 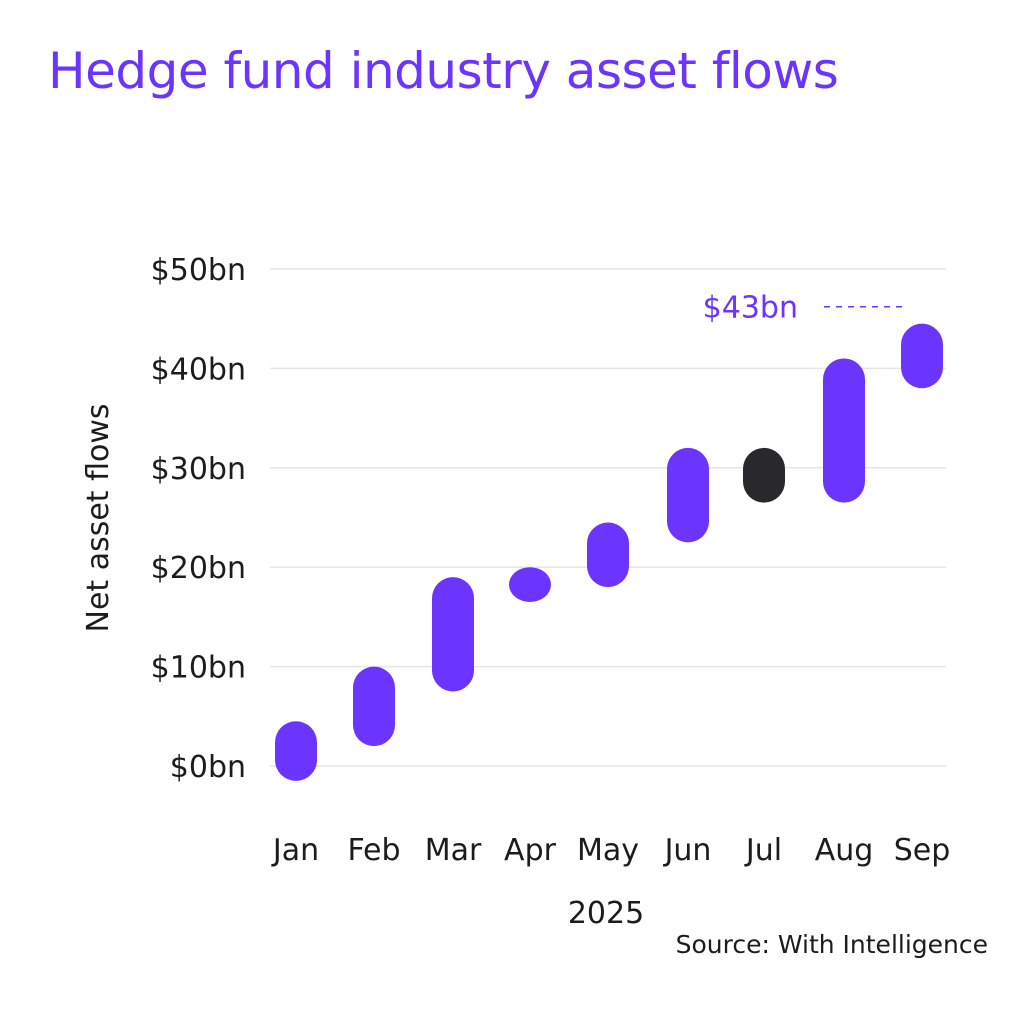 I want to click on y-axis-title: Net asset flows, so click(x=98, y=517).